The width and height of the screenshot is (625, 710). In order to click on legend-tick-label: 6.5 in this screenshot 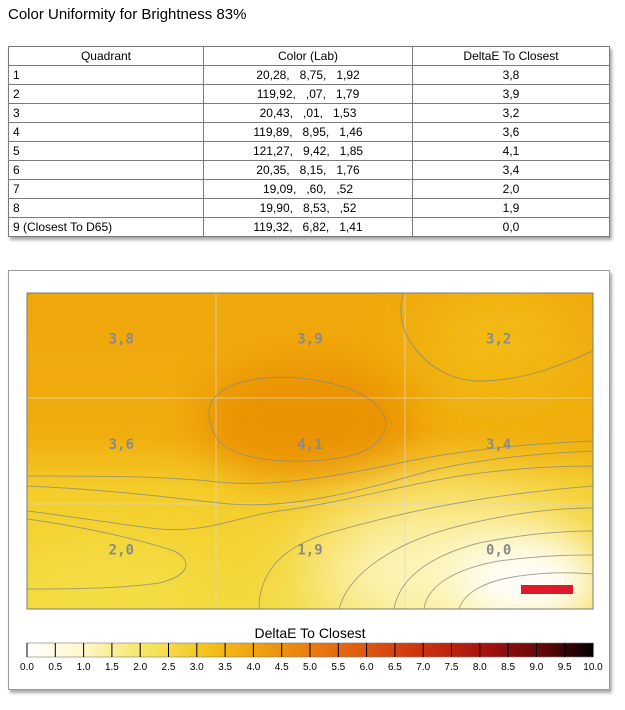, I will do `click(395, 667)`.